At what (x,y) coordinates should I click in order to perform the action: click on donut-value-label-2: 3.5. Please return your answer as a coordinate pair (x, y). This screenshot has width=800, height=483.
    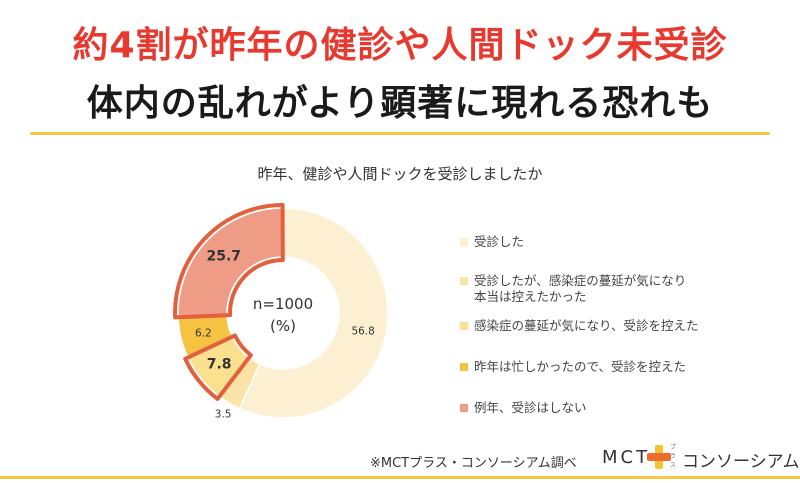
    Looking at the image, I should click on (223, 415).